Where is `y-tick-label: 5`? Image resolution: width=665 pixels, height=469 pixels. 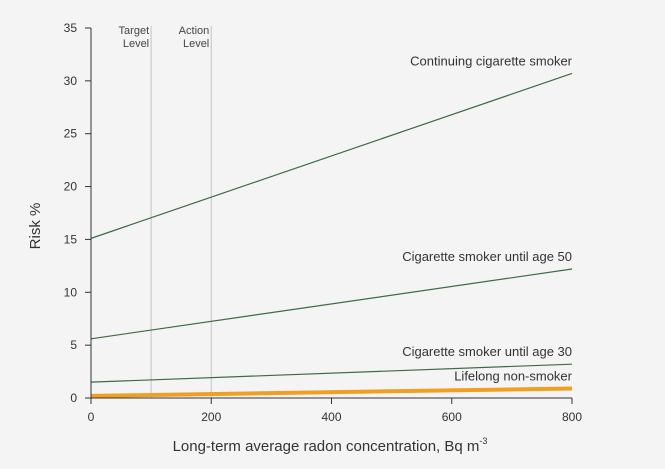
y-tick-label: 5 is located at coordinates (73, 345).